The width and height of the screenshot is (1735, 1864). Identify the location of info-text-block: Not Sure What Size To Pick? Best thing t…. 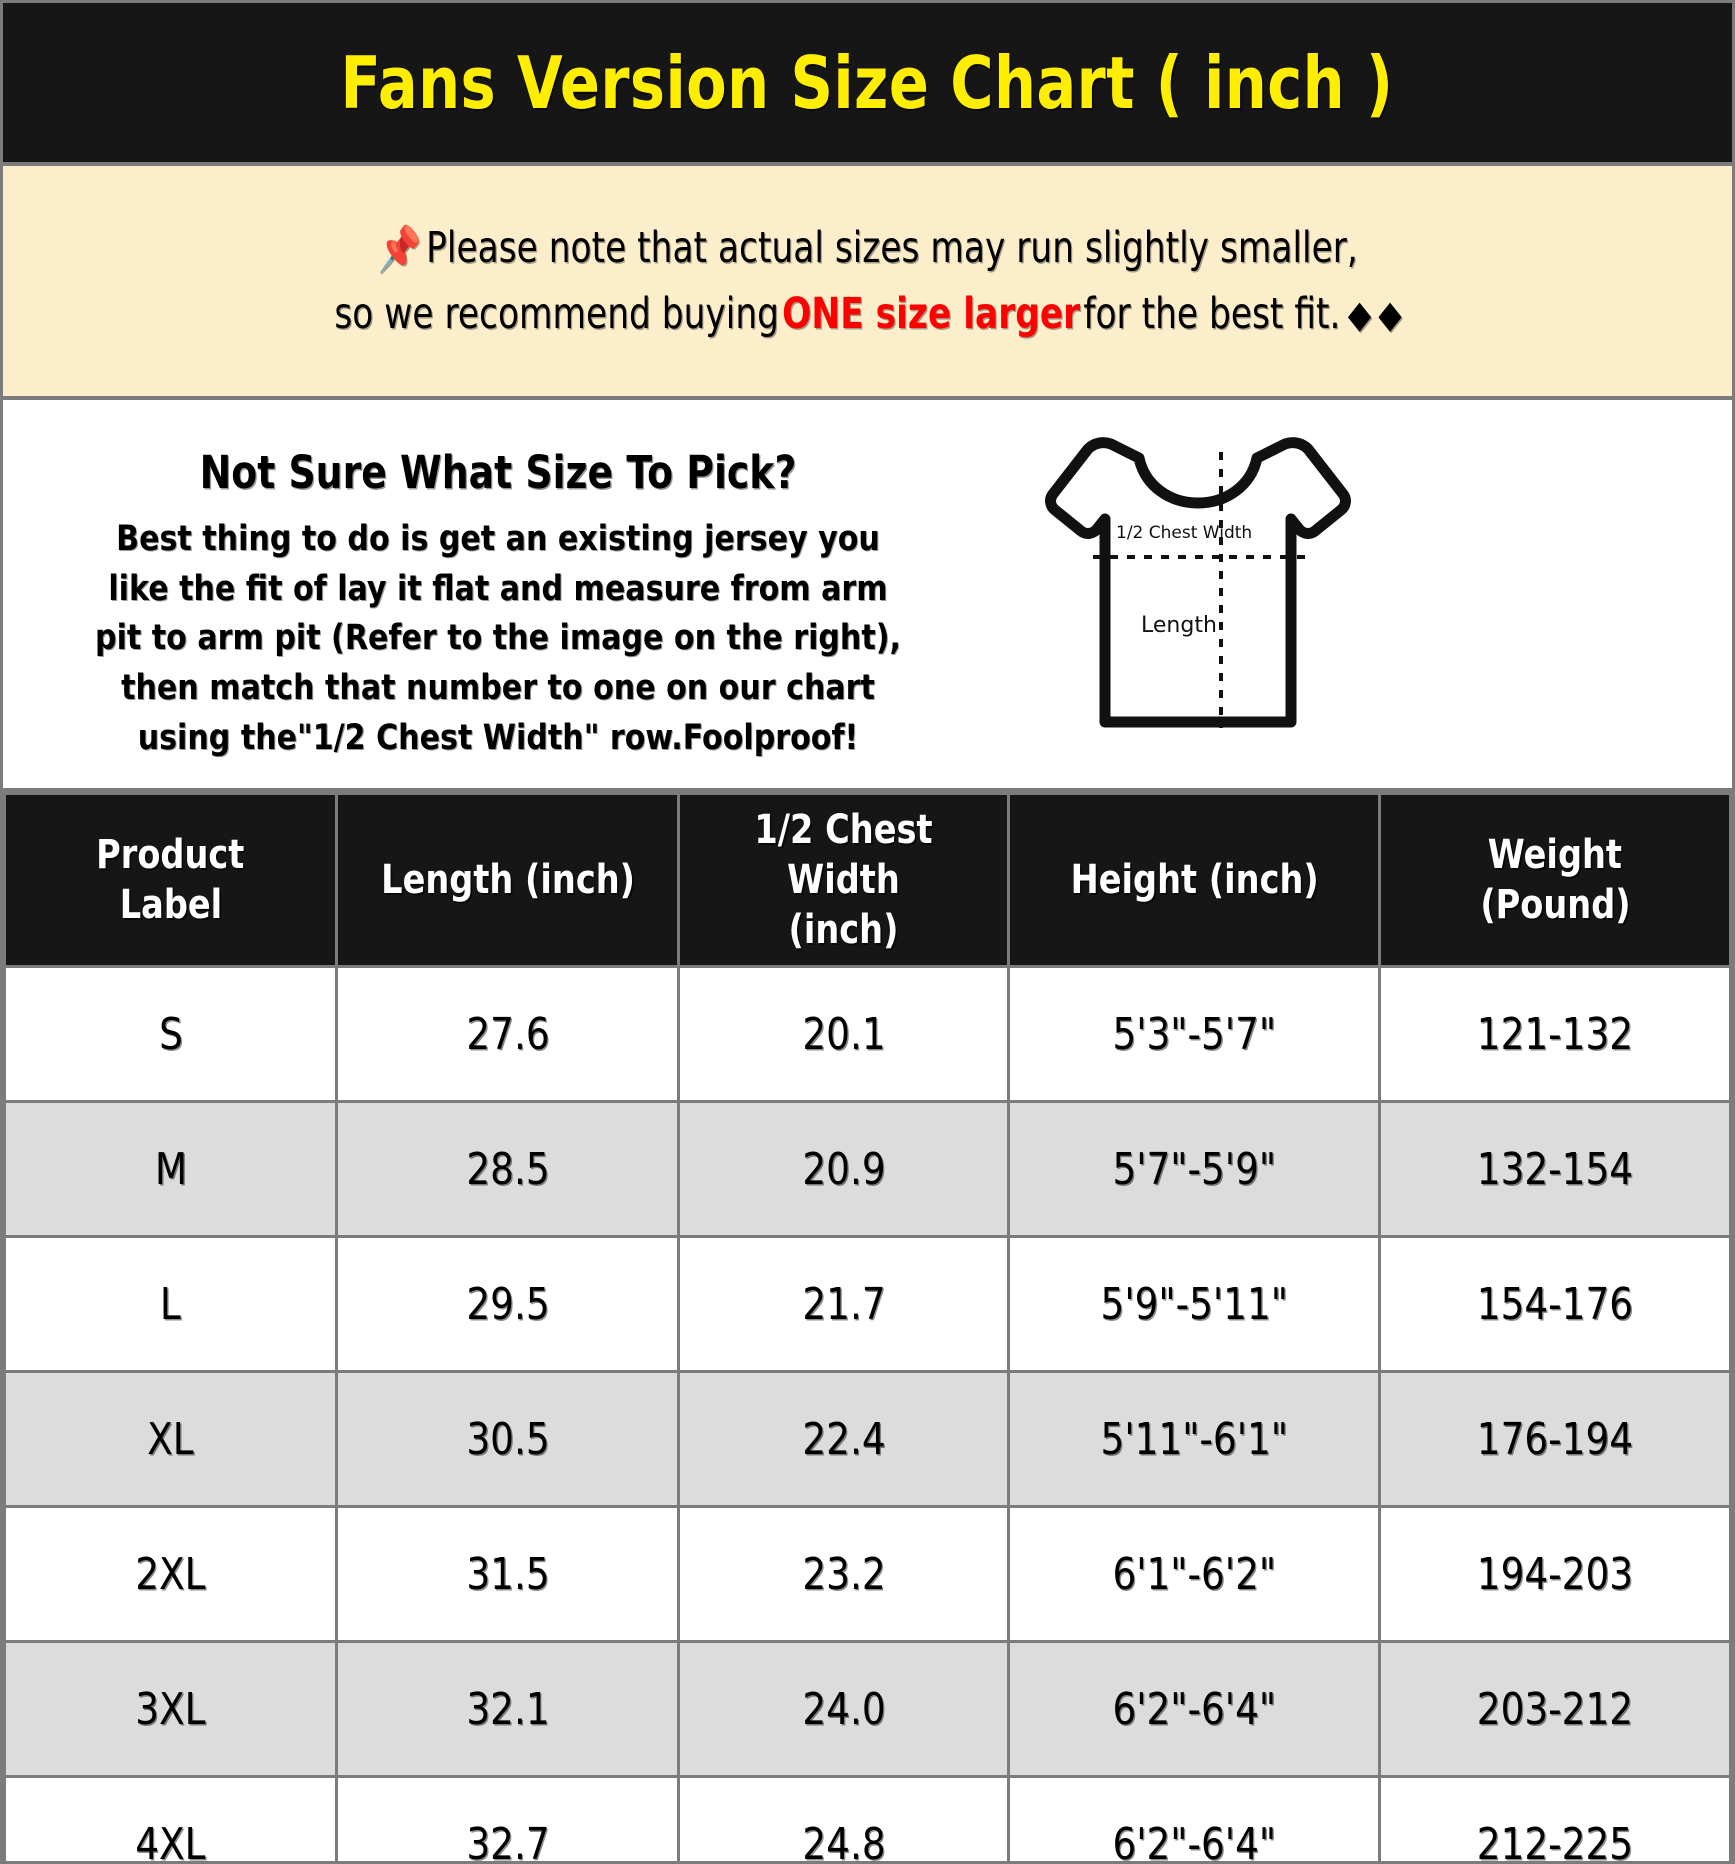
(503, 581).